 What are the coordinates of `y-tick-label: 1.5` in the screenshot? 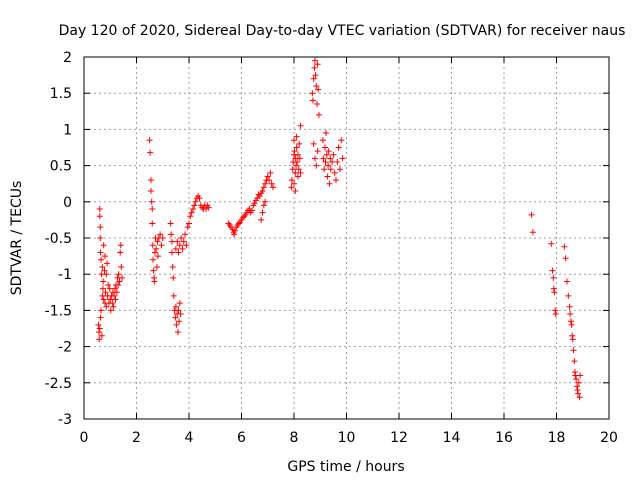 It's located at (61, 94).